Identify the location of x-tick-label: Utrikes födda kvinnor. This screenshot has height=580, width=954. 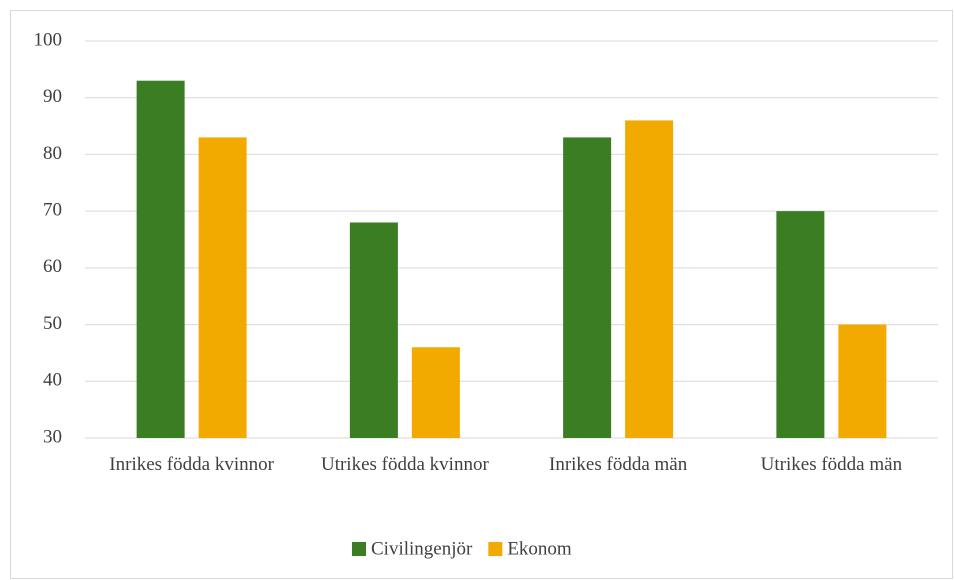
(404, 464).